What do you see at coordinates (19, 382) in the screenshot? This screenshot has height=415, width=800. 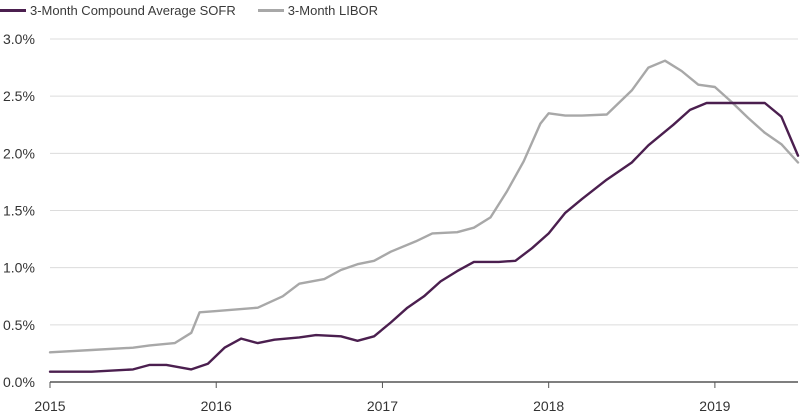 I see `y-tick-label: 0.0%` at bounding box center [19, 382].